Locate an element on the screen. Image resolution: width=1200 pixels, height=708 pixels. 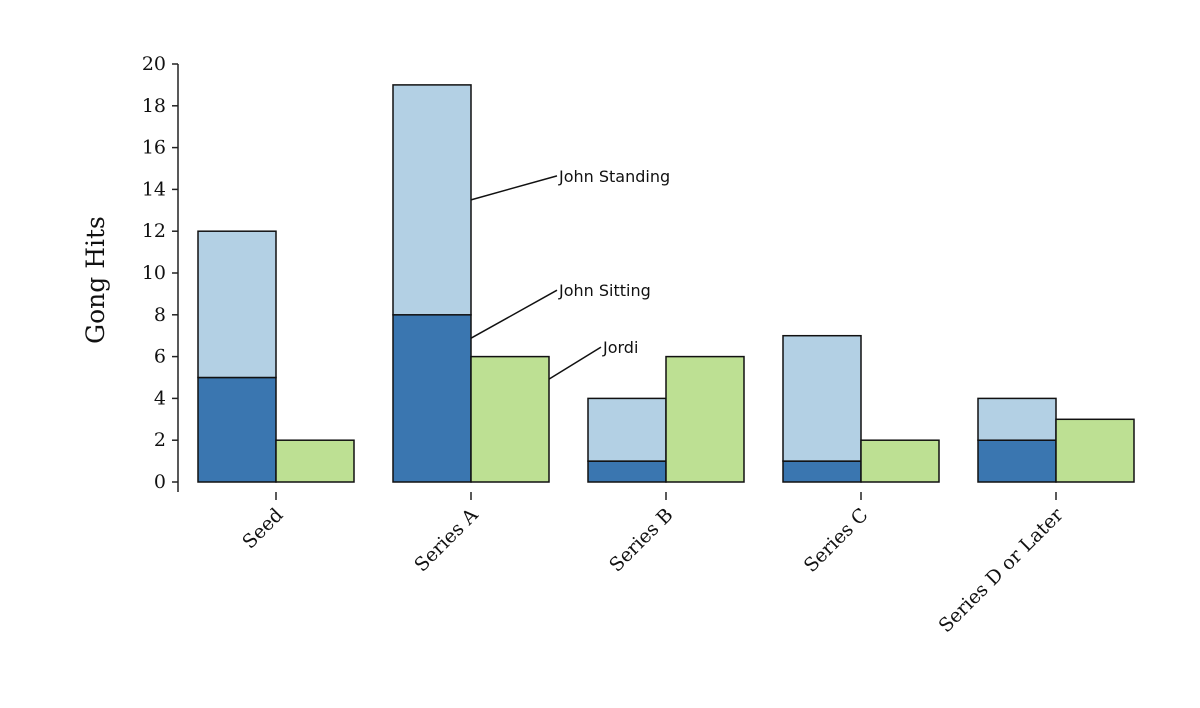
y-axis: 0 2 4 6 8 10 12 14 16 18 20 is located at coordinates (160, 273).